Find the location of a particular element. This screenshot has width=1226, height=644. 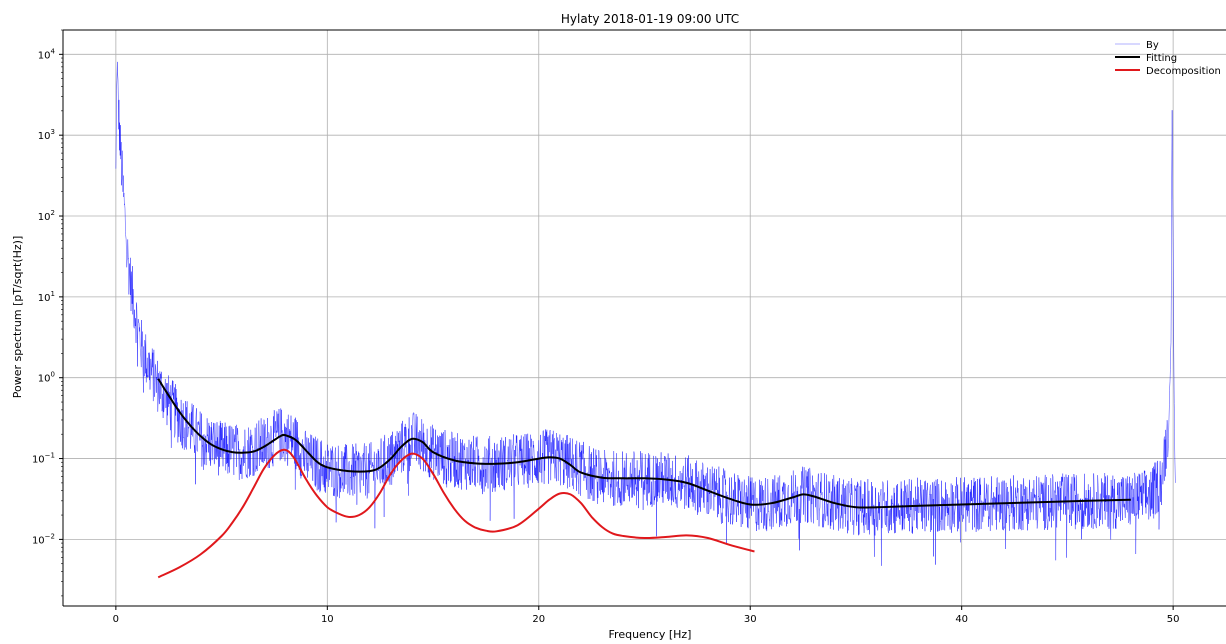

x-tick-label: 30 is located at coordinates (750, 619).